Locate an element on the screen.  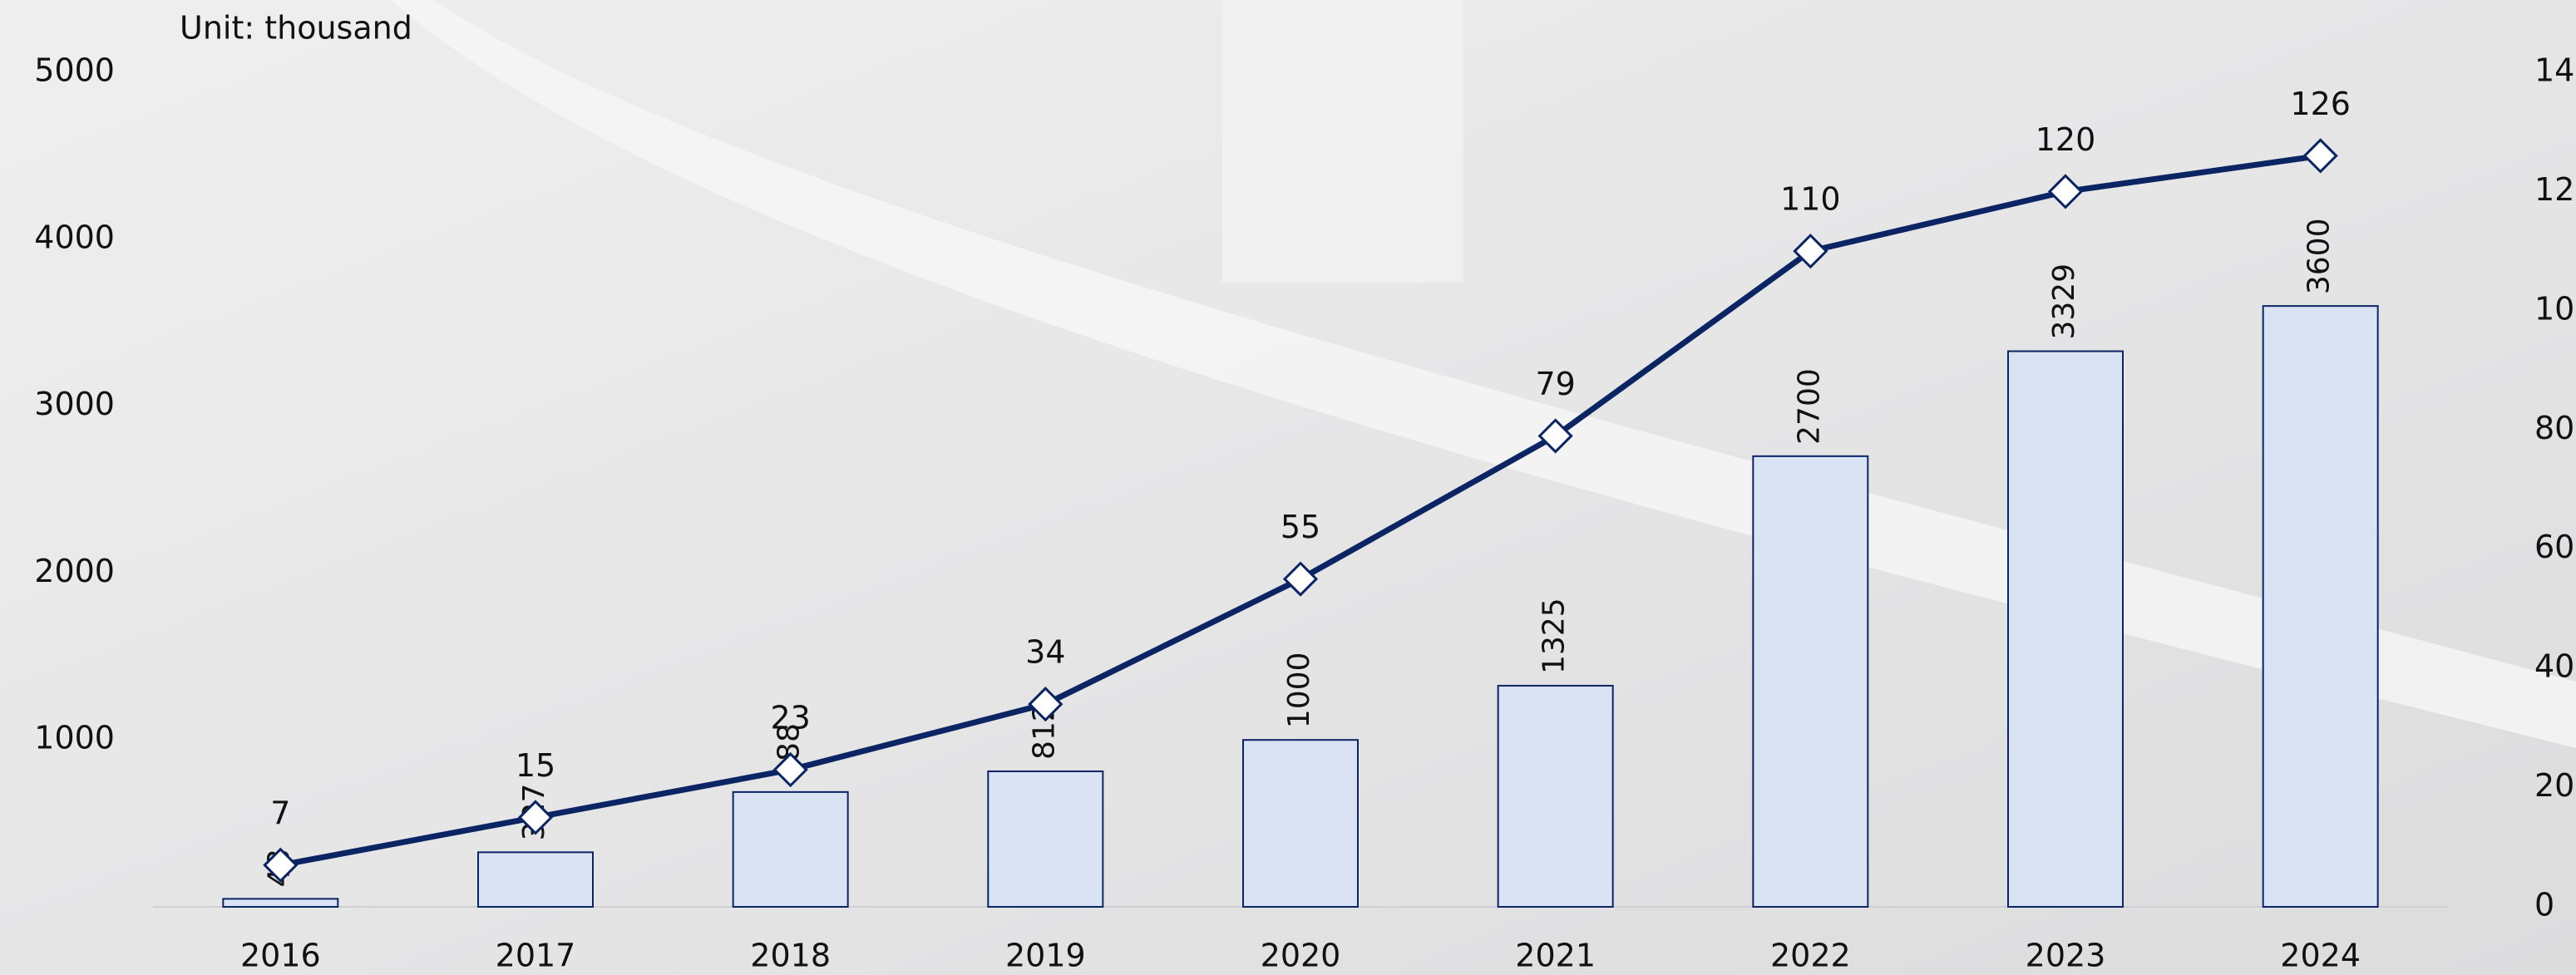
y2-tick-label: 40 is located at coordinates (2554, 666).